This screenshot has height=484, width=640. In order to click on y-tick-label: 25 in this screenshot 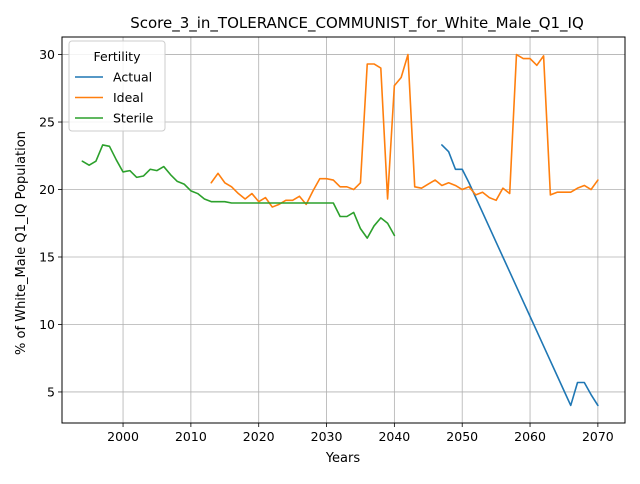, I will do `click(47, 122)`.